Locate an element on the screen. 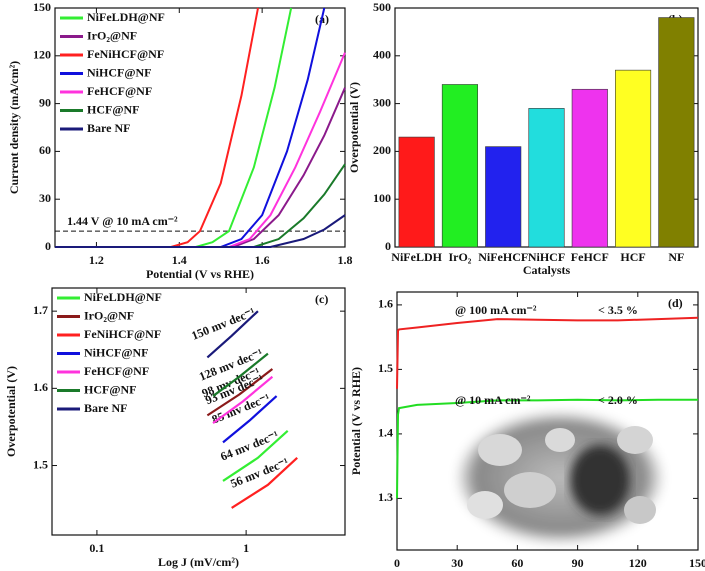 This screenshot has width=705, height=571. y-tick-label: 60 is located at coordinates (45, 150).